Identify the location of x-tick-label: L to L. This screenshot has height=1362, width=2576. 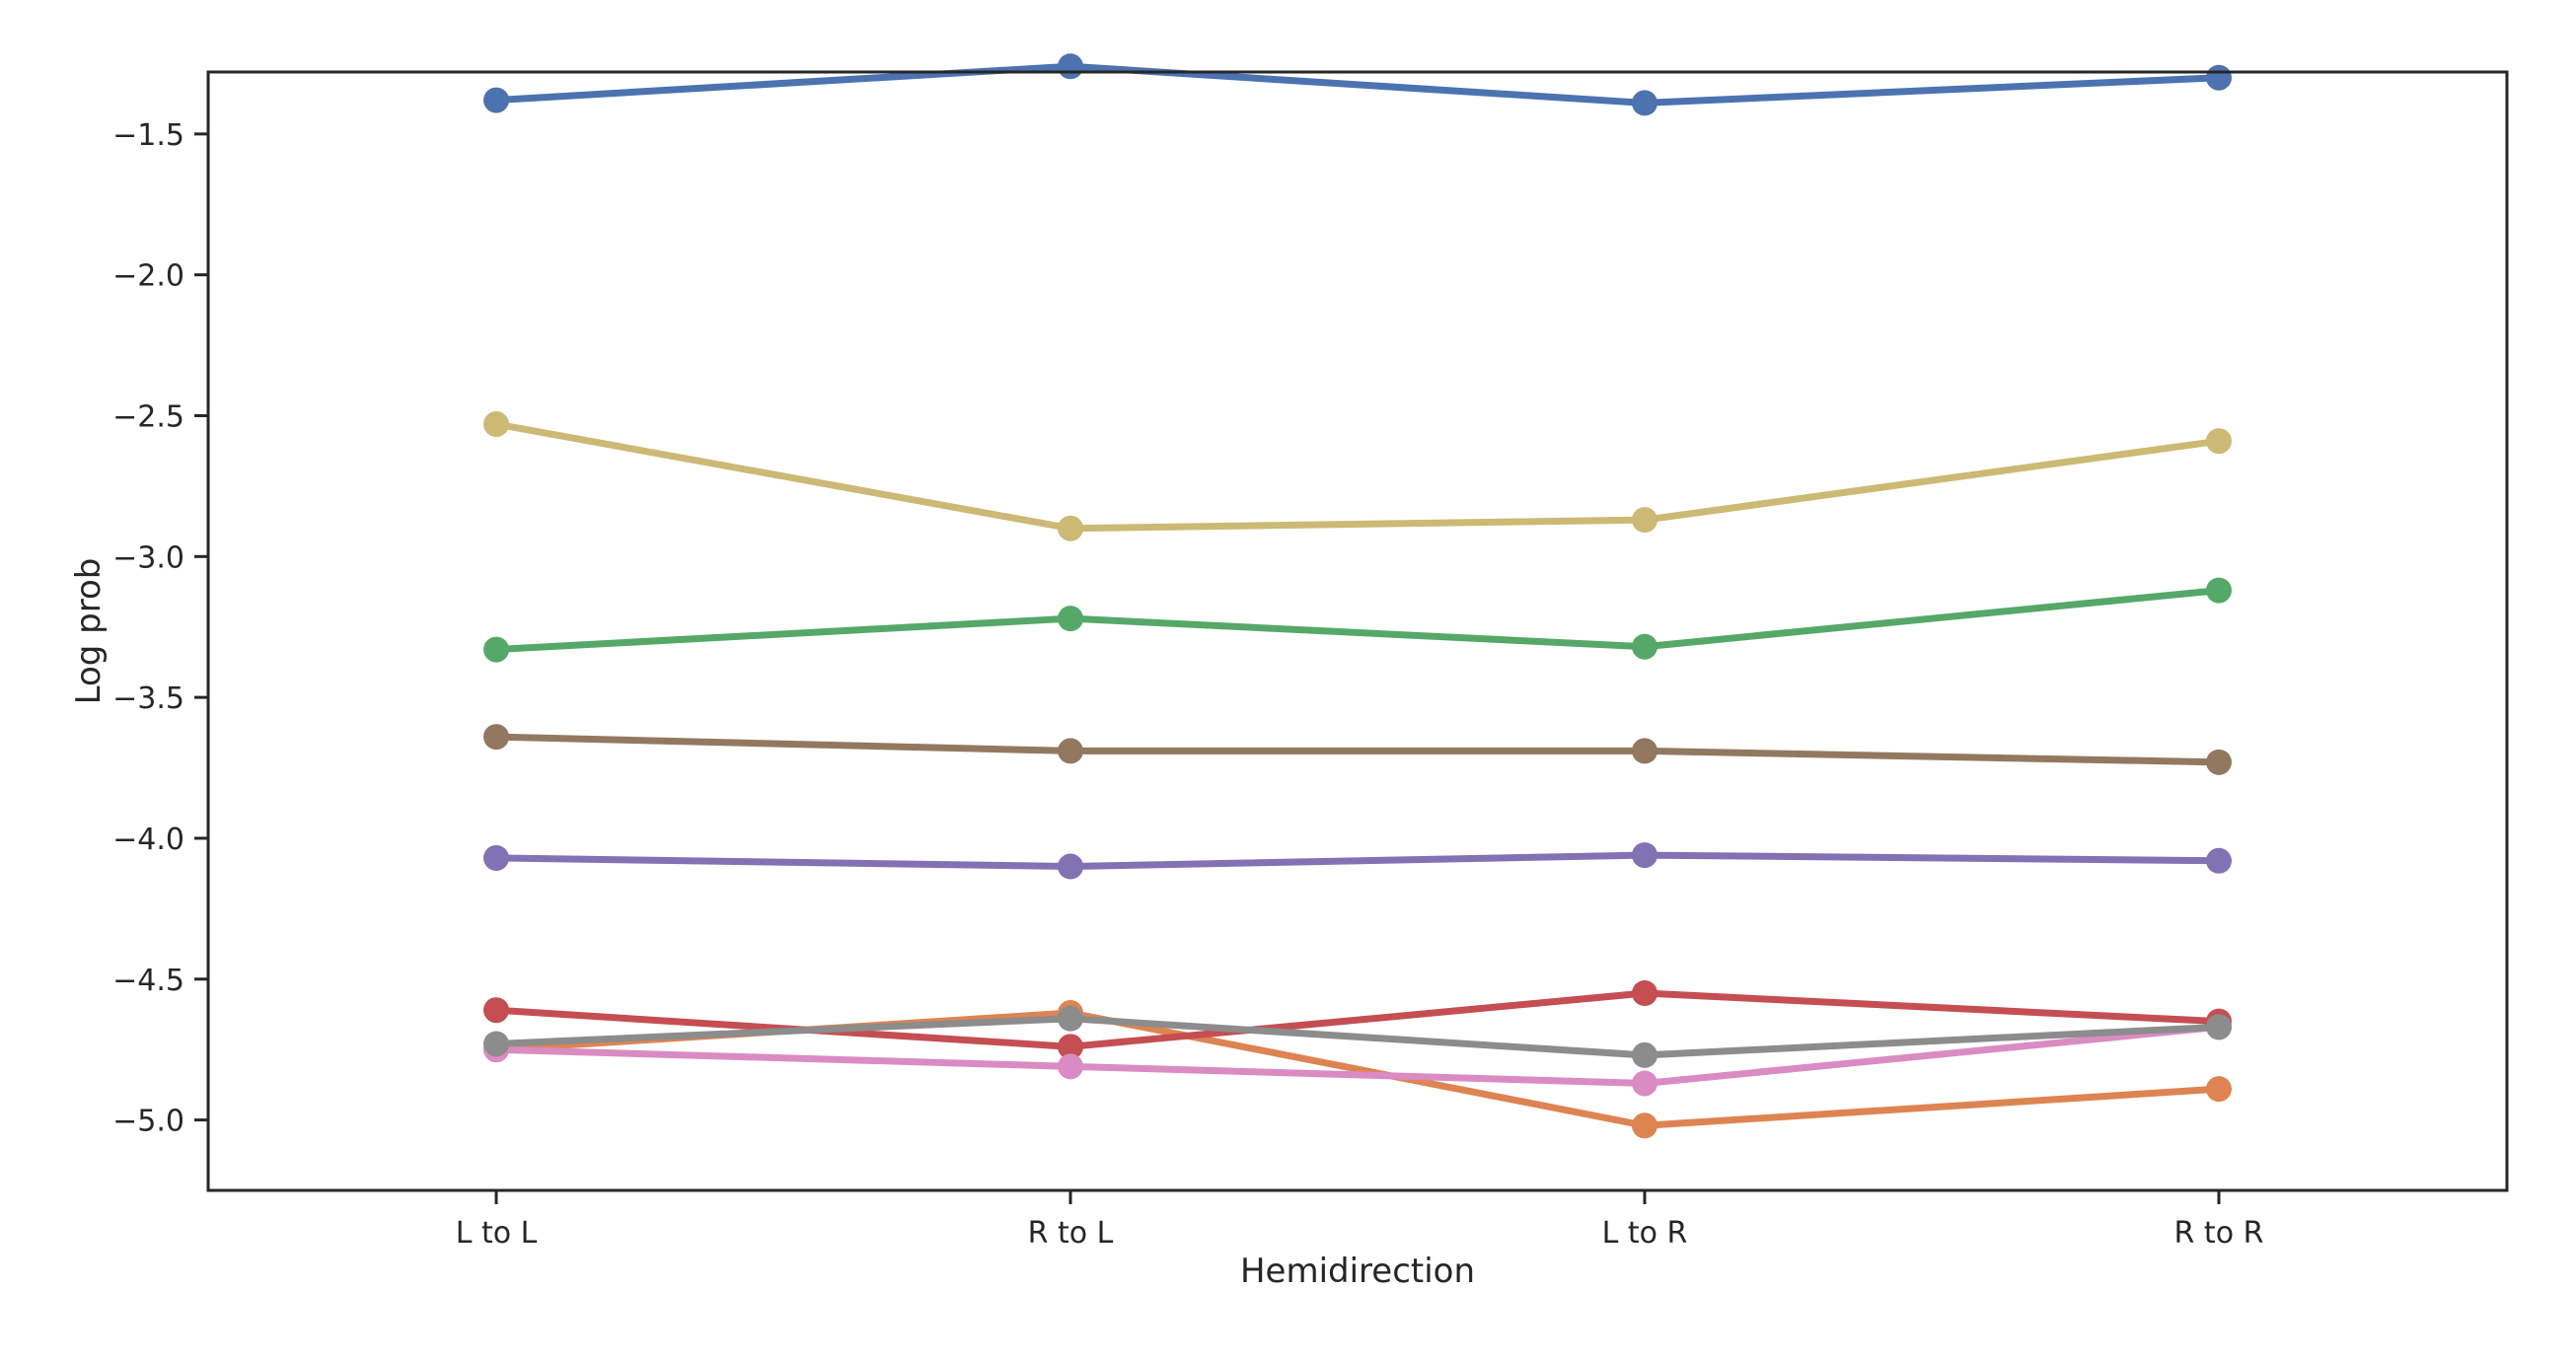
(497, 1233).